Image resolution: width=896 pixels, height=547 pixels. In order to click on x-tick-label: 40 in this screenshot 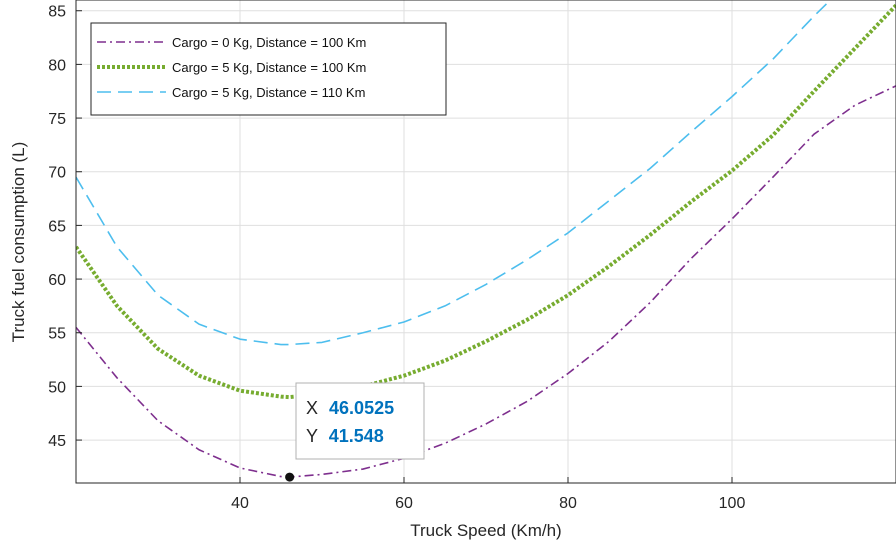, I will do `click(240, 503)`.